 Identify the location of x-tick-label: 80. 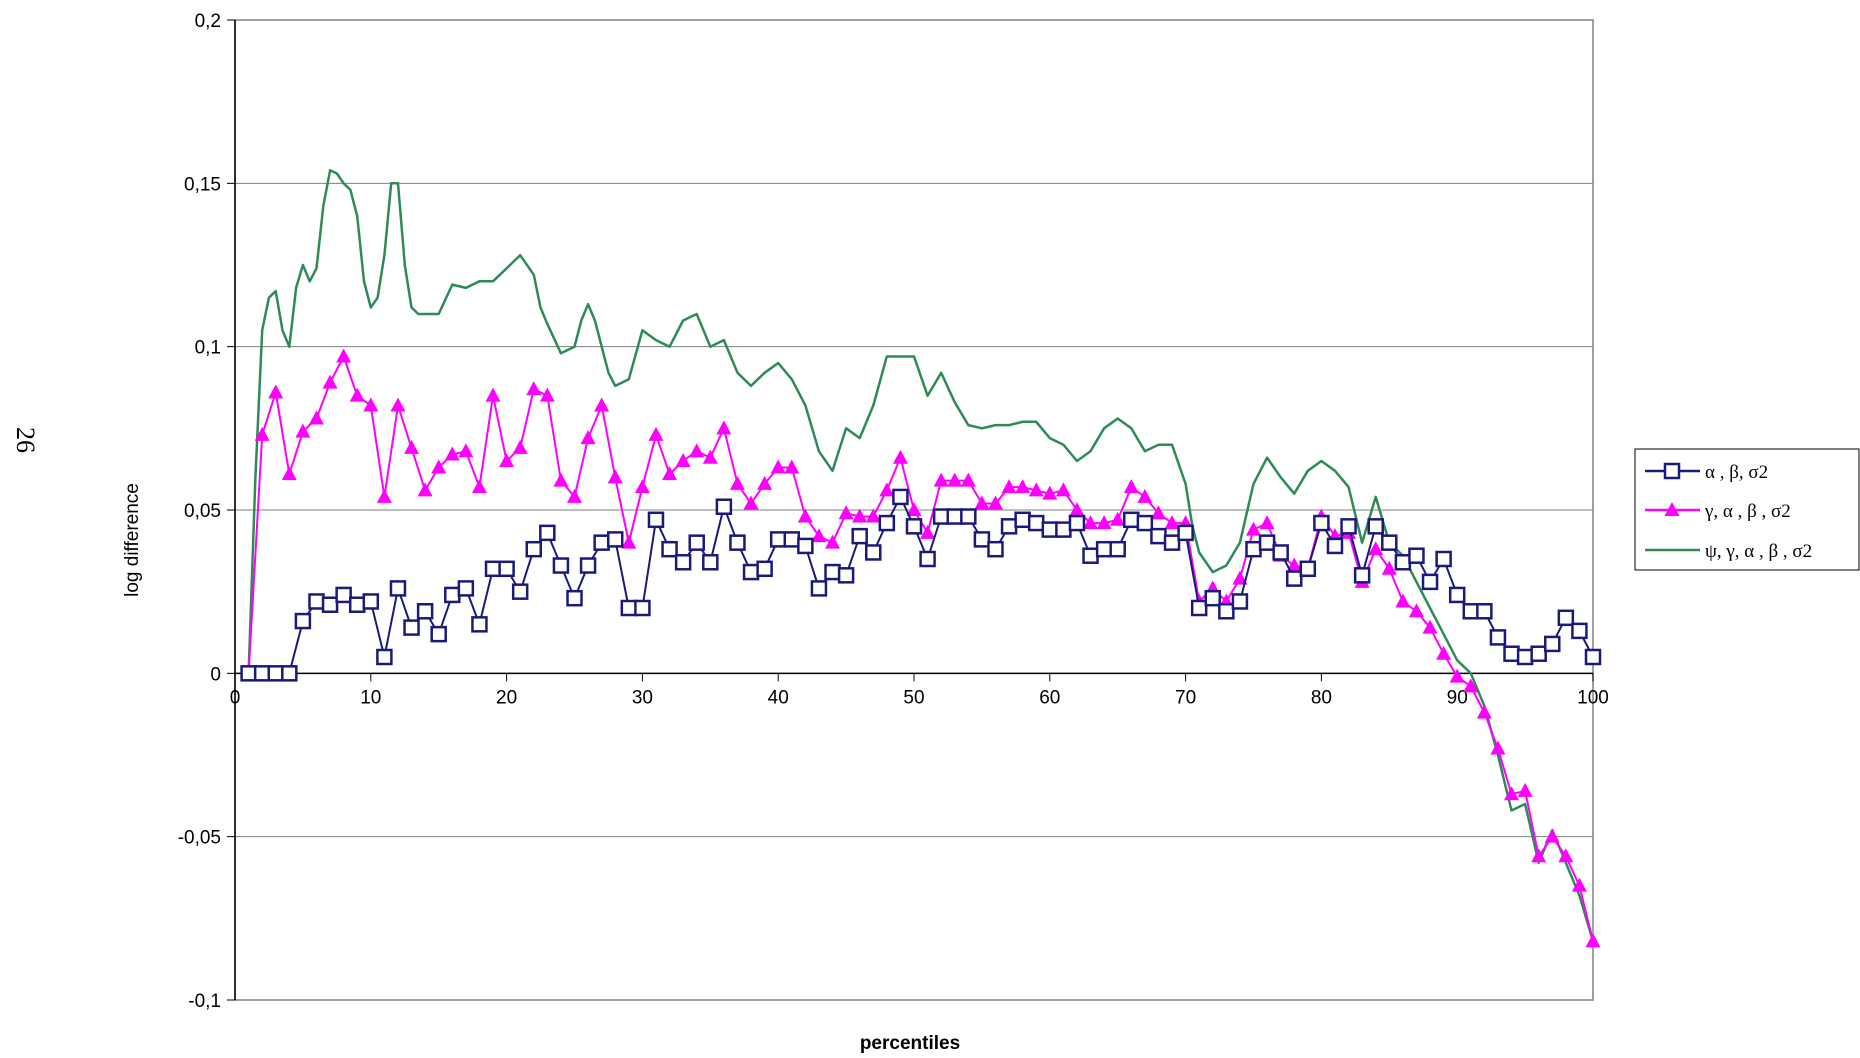
(1321, 697).